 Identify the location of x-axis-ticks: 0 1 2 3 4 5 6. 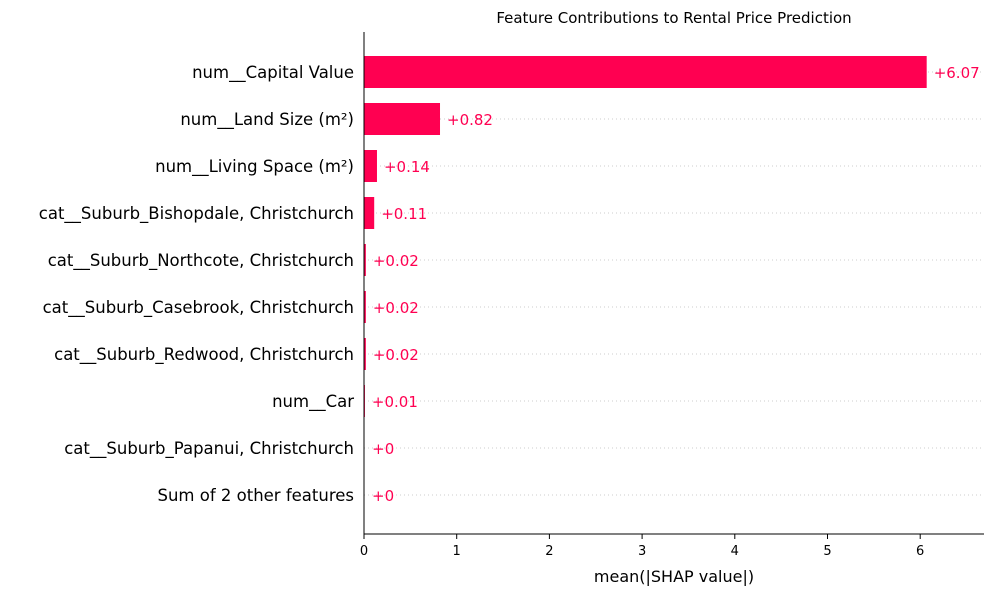
(642, 546).